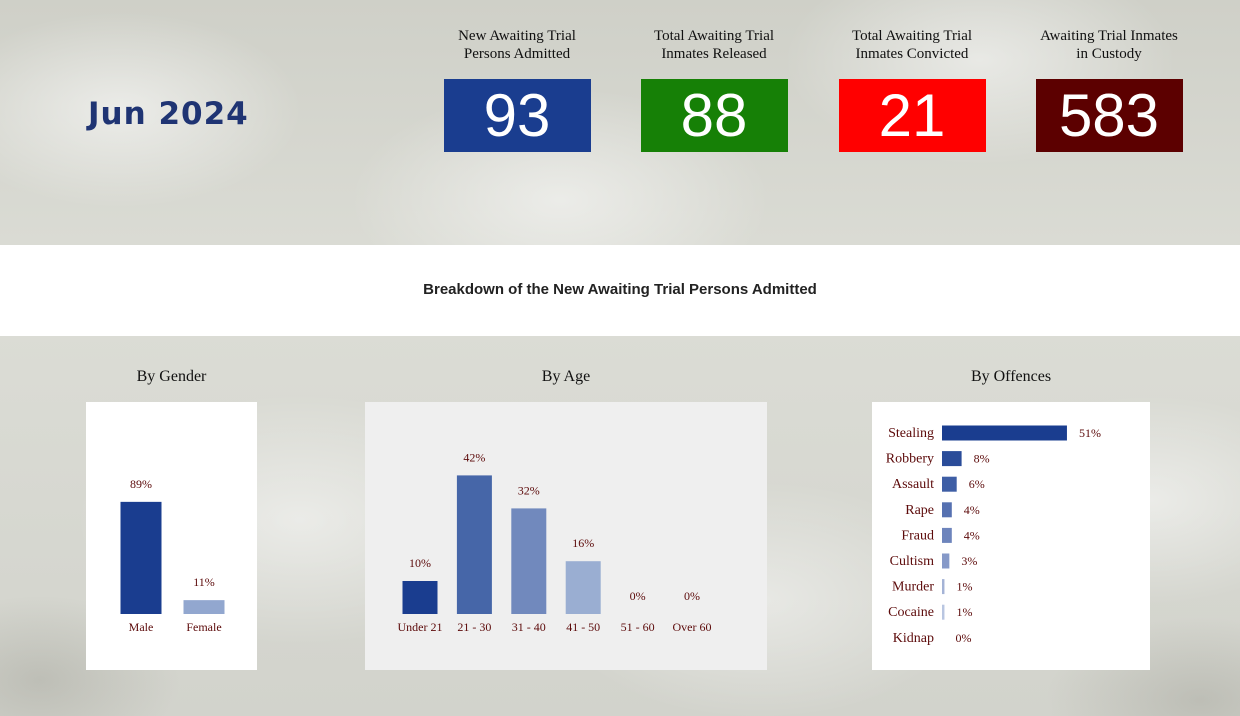 Image resolution: width=1240 pixels, height=716 pixels. What do you see at coordinates (517, 115) in the screenshot?
I see `kpi-value-box: 93` at bounding box center [517, 115].